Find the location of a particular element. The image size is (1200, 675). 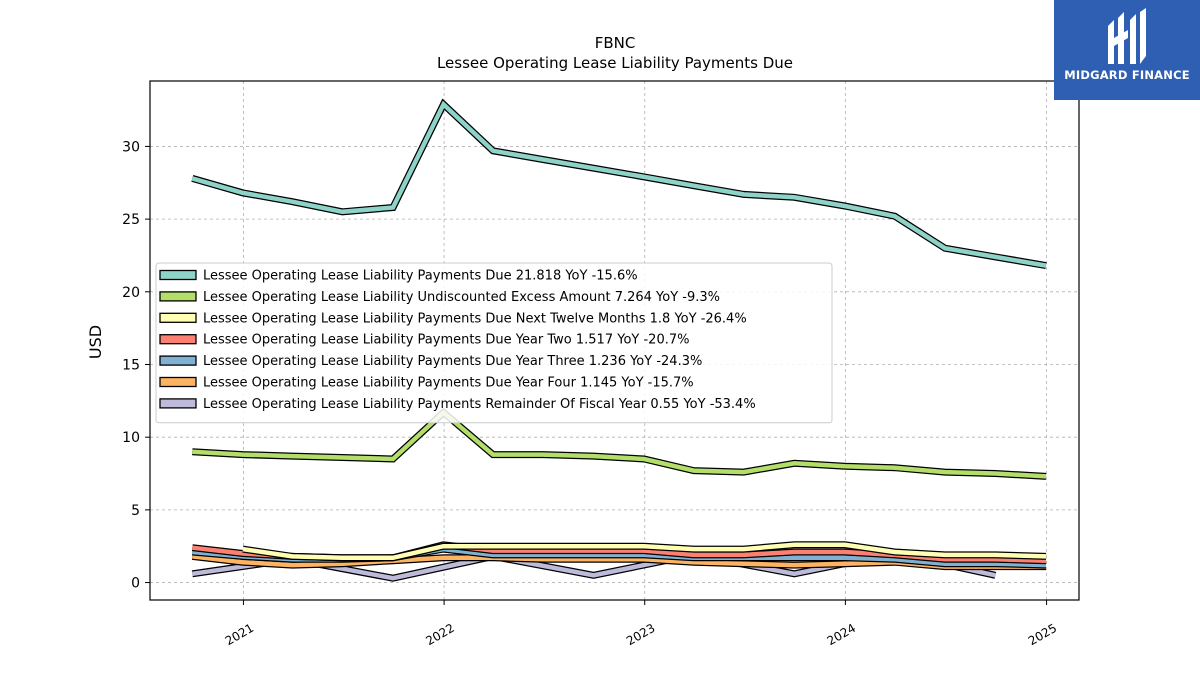

y-tick-label: 15 is located at coordinates (131, 365).